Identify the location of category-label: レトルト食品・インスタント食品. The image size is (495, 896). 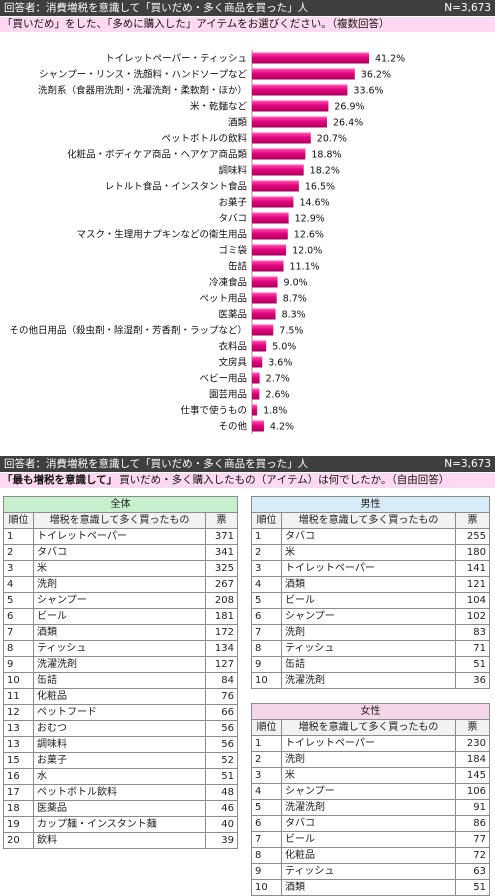
(176, 187).